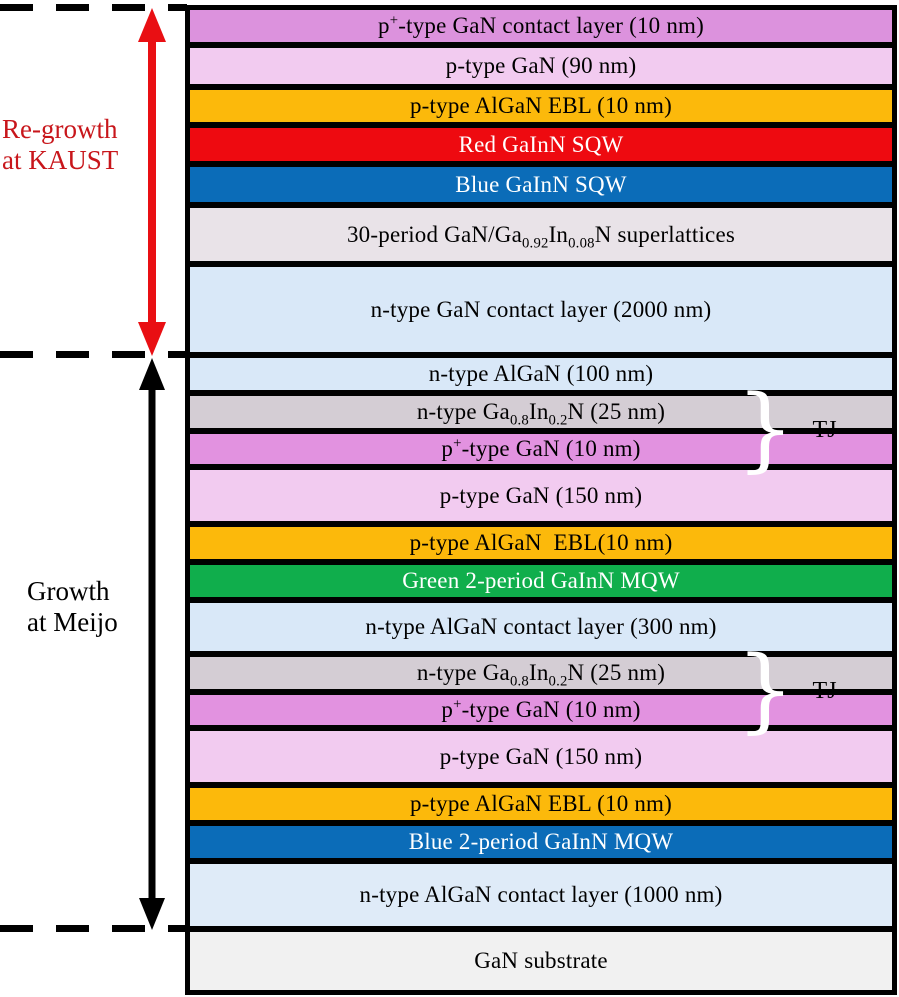  What do you see at coordinates (60, 129) in the screenshot?
I see `regrowth-label-line1: Re-growth` at bounding box center [60, 129].